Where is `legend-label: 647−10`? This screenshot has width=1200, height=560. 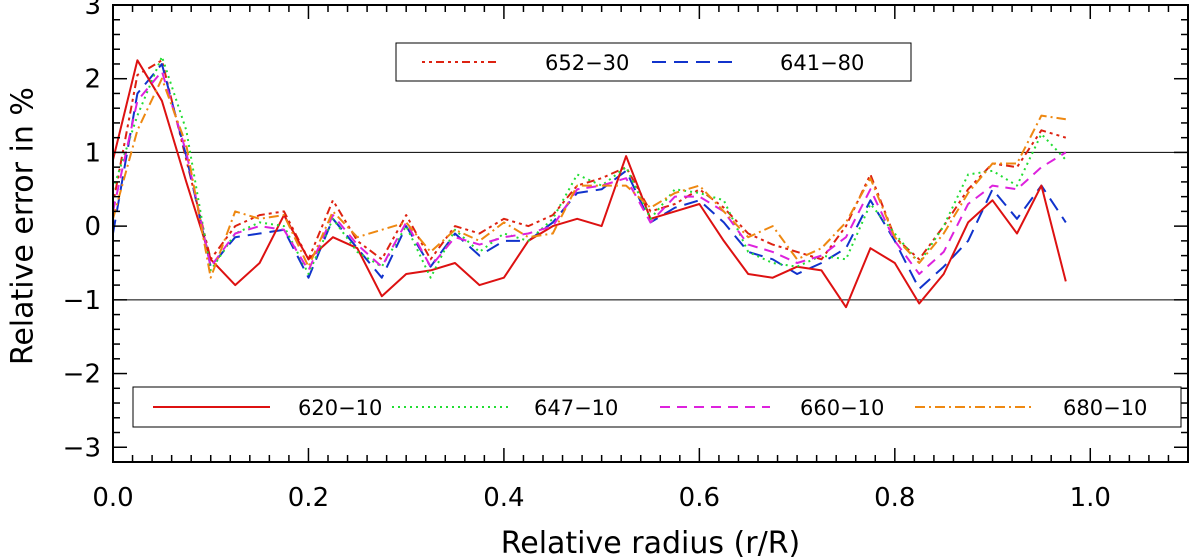 legend-label: 647−10 is located at coordinates (576, 408).